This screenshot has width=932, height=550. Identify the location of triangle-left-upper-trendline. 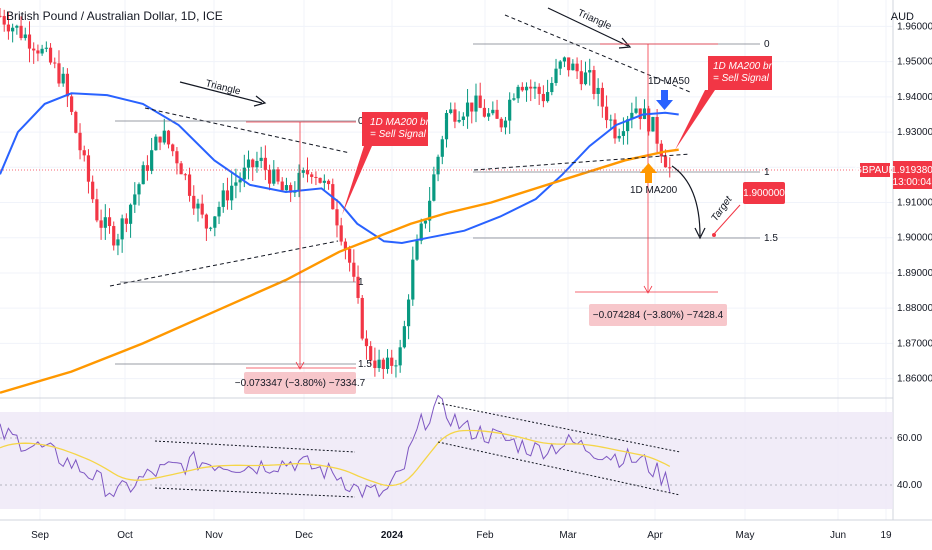
(247, 130).